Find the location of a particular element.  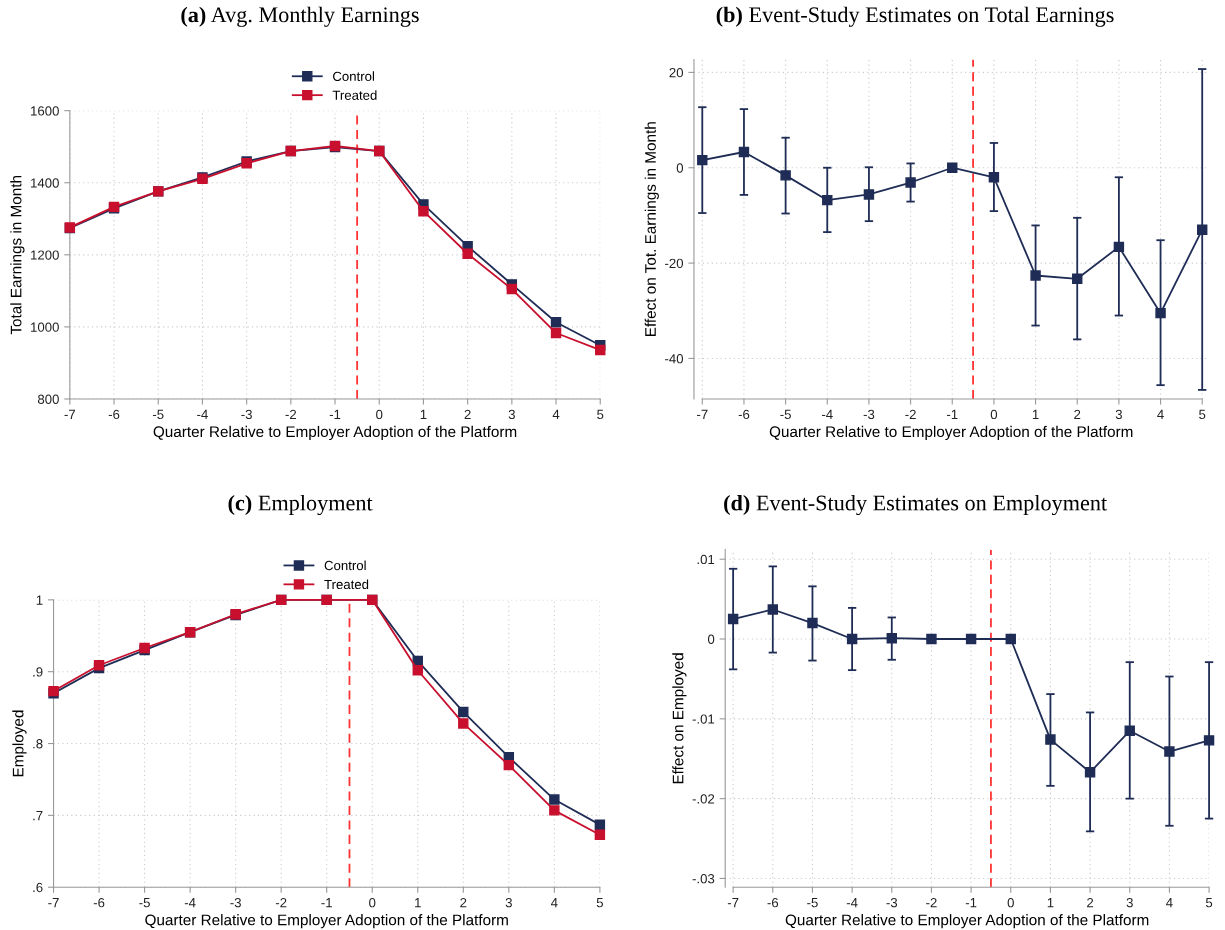

chart-title: (a) Avg. Monthly Earnings is located at coordinates (300, 16).